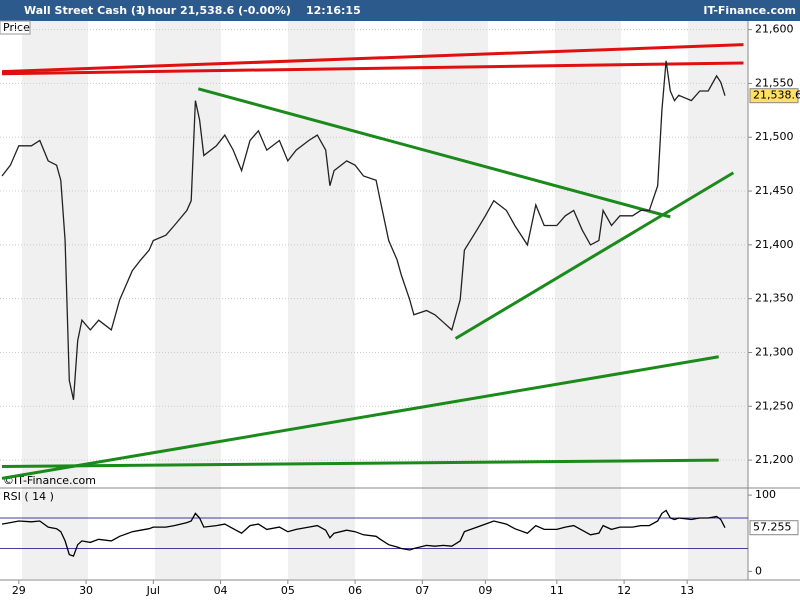  I want to click on x-tick-label: 09, so click(485, 590).